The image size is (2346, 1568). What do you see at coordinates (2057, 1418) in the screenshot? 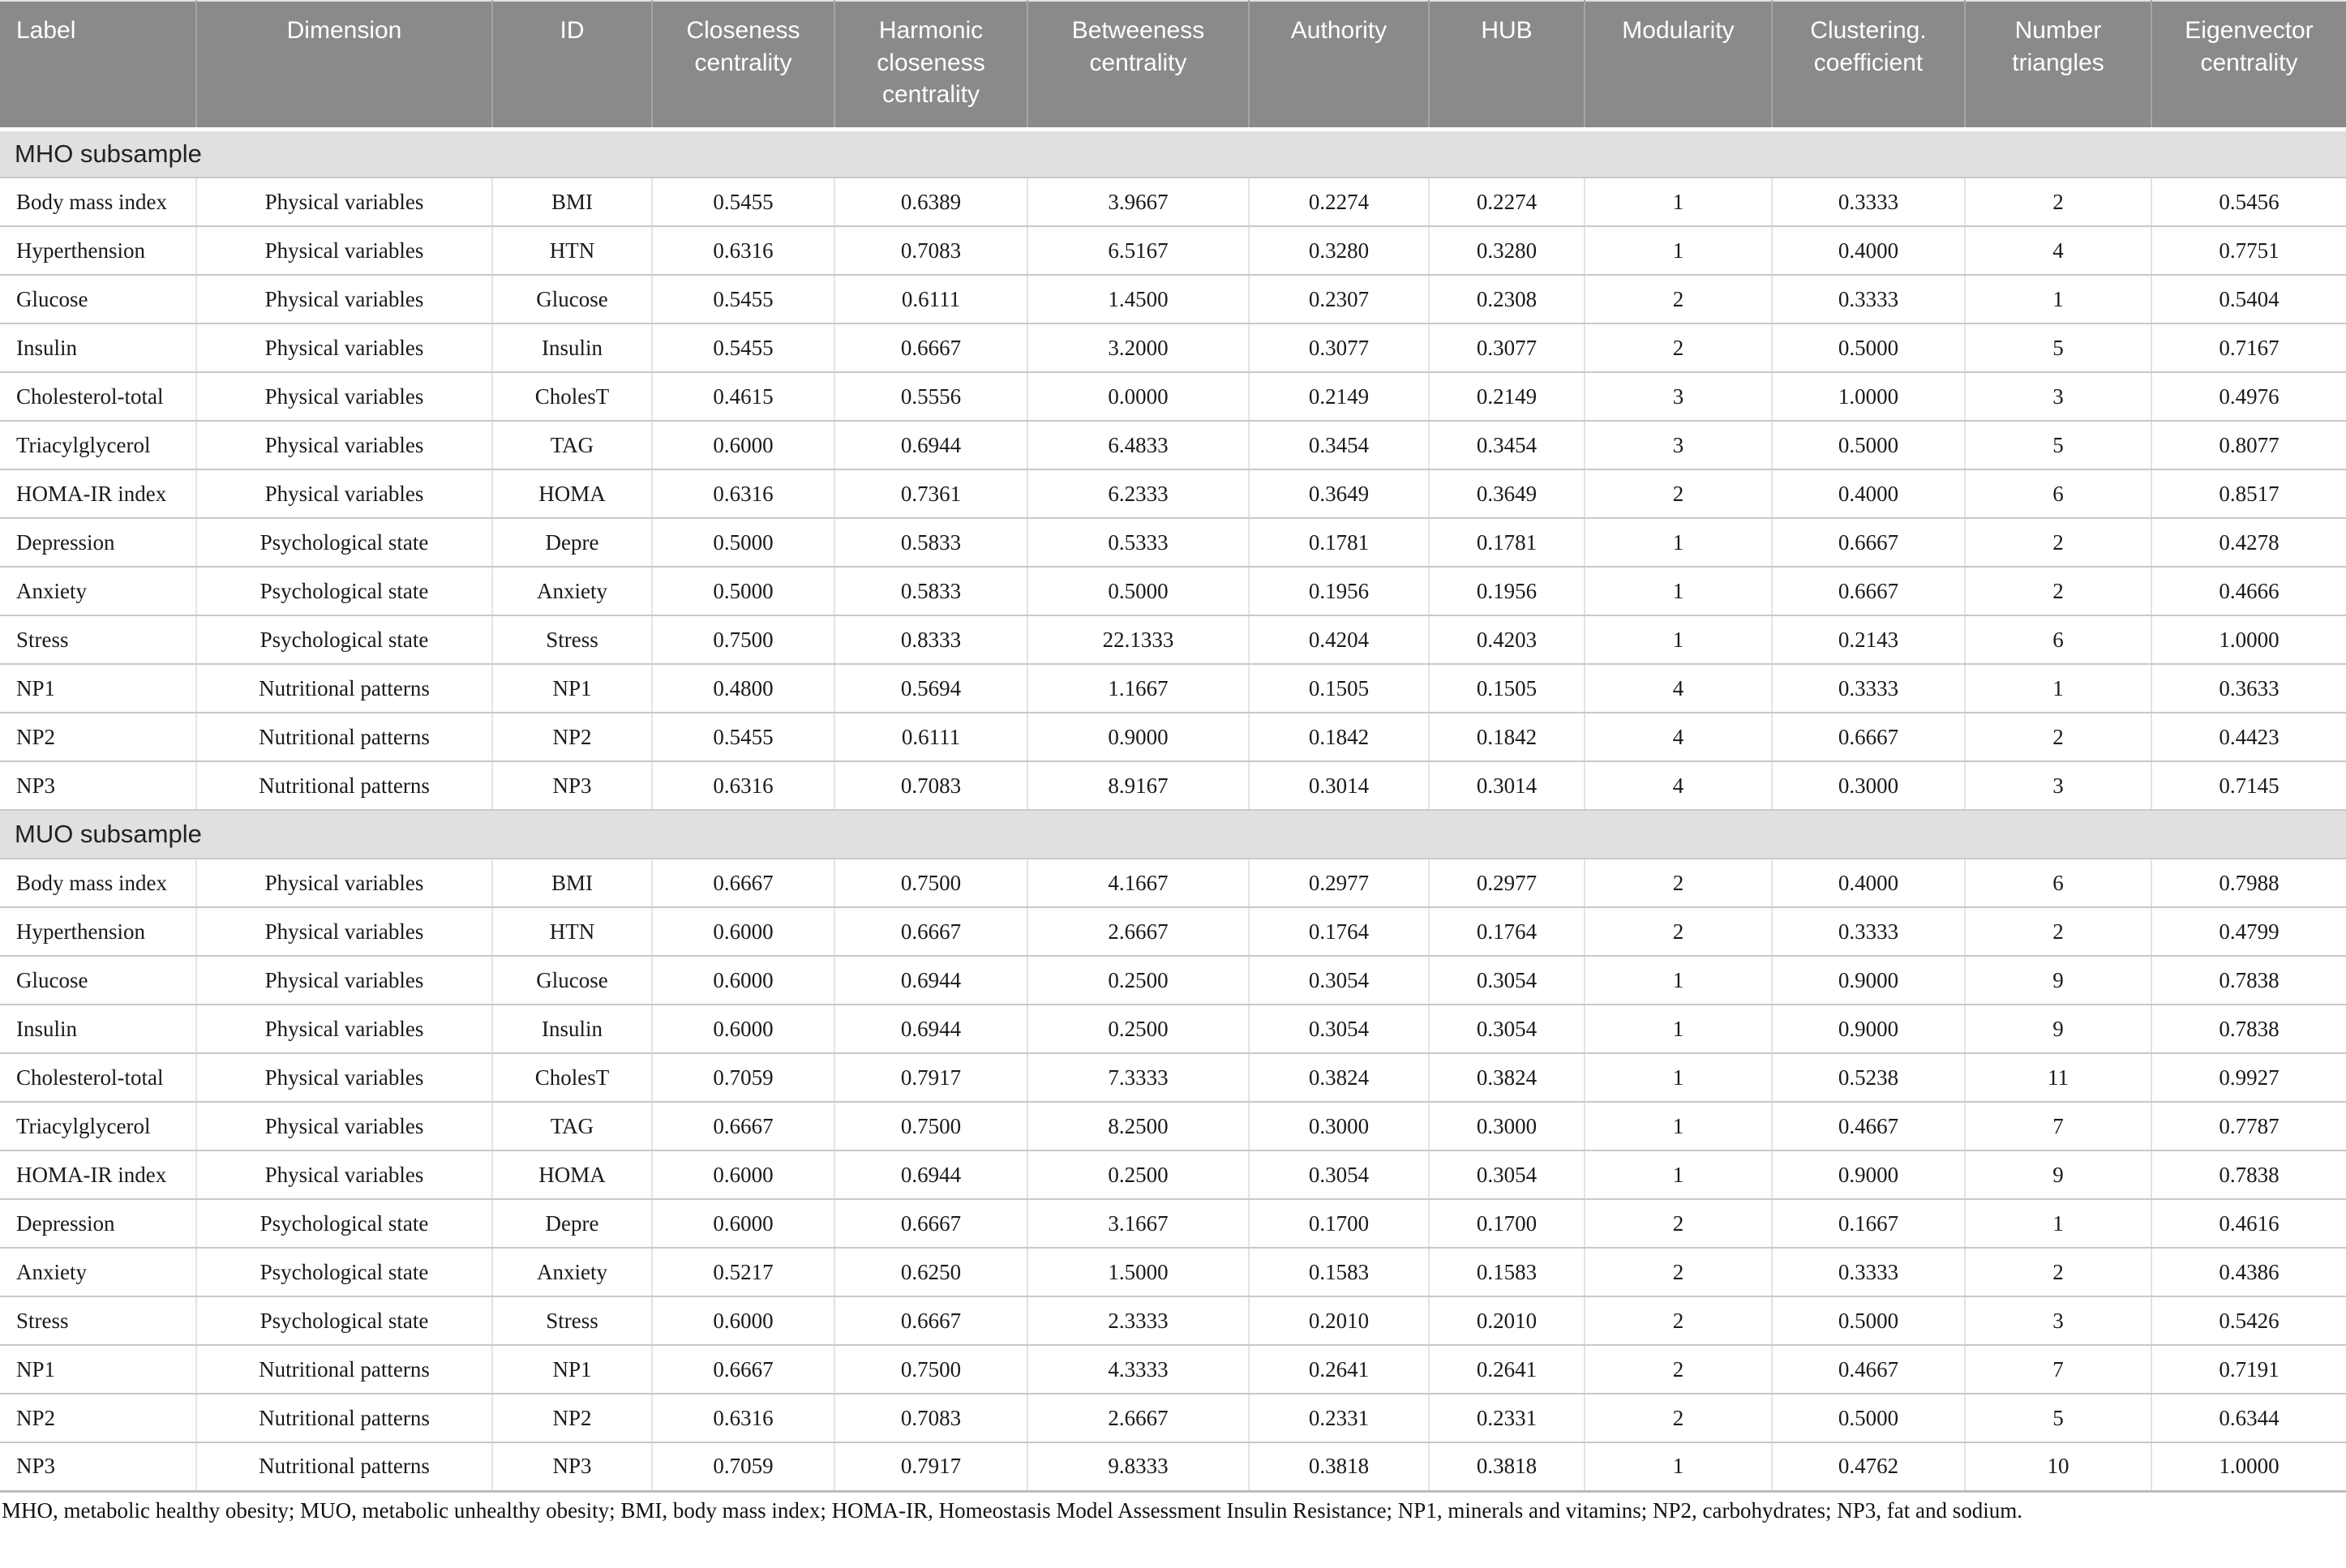
I see `cell-number-triangles: 5` at bounding box center [2057, 1418].